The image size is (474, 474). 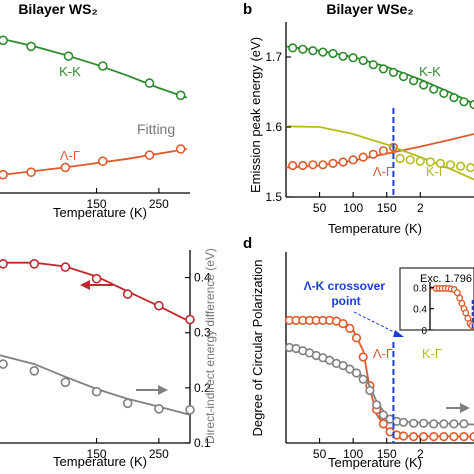 What do you see at coordinates (94, 68) in the screenshot?
I see `panel-a-series-0-fit-line` at bounding box center [94, 68].